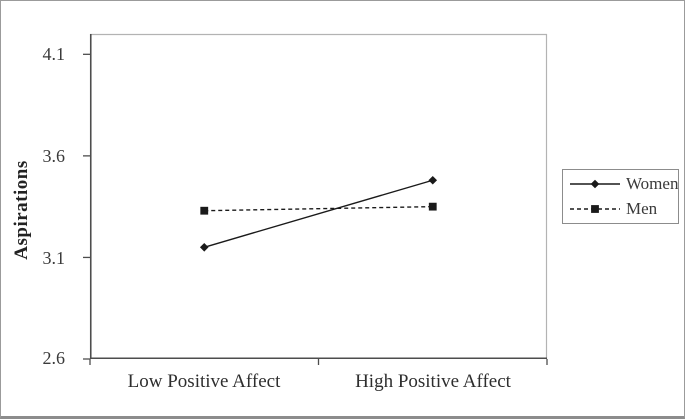 This screenshot has height=419, width=685. What do you see at coordinates (623, 184) in the screenshot?
I see `legend-item-women: Women` at bounding box center [623, 184].